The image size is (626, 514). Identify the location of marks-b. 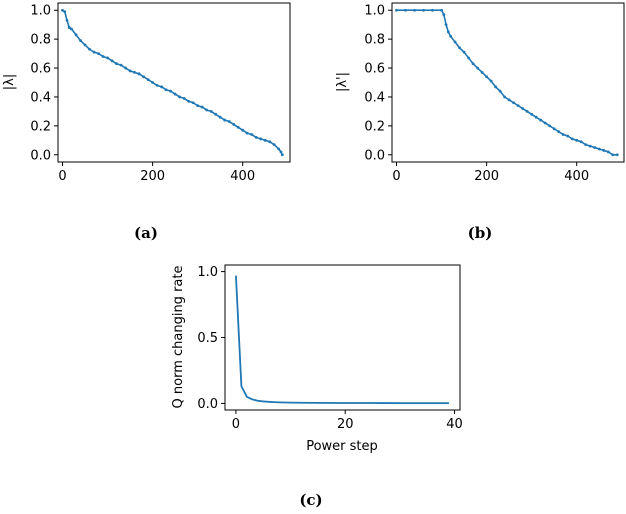
(507, 82).